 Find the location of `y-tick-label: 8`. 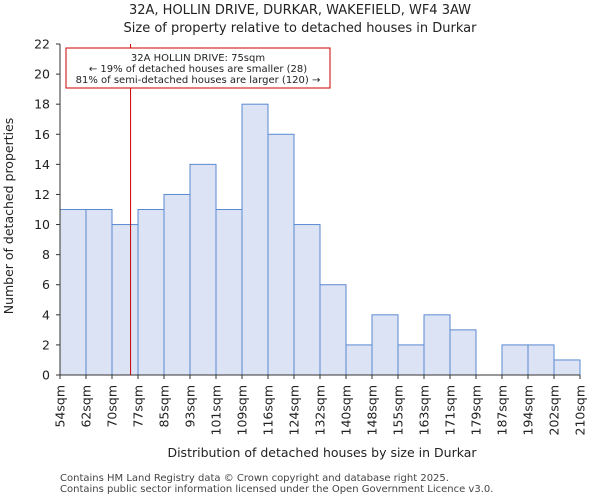

y-tick-label: 8 is located at coordinates (46, 254).